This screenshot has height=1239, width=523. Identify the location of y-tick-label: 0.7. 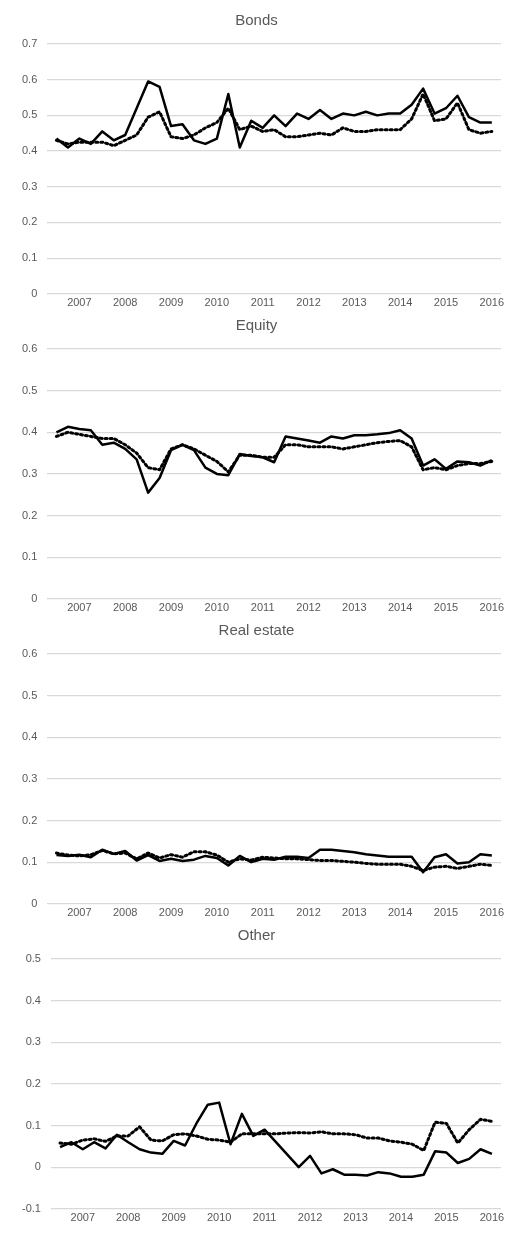
(29, 43).